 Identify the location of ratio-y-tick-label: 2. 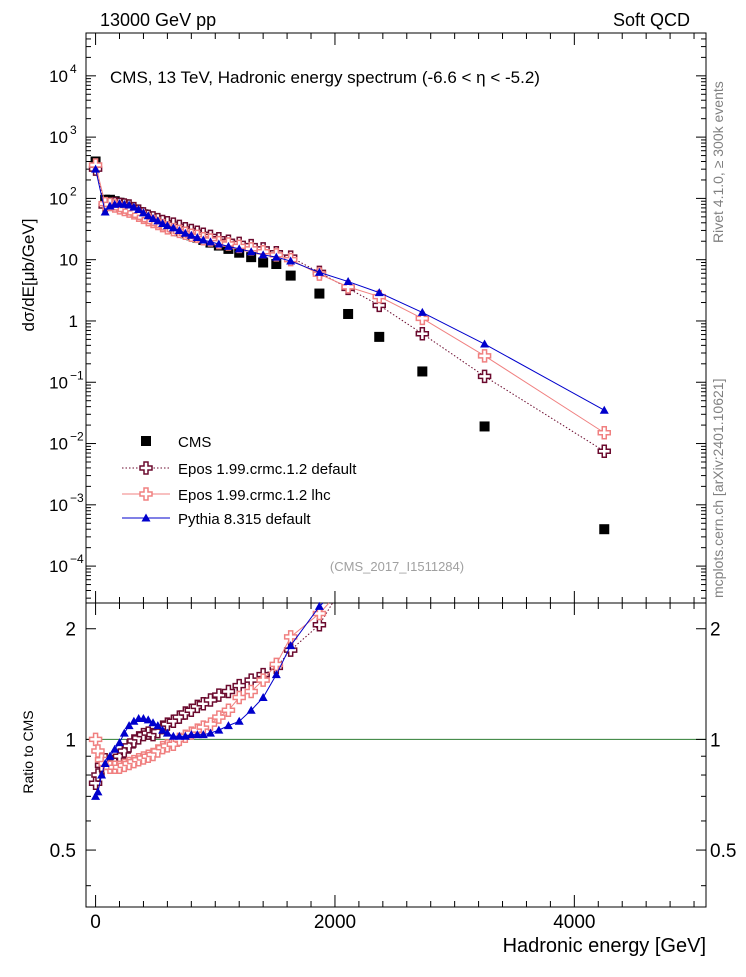
(70, 630).